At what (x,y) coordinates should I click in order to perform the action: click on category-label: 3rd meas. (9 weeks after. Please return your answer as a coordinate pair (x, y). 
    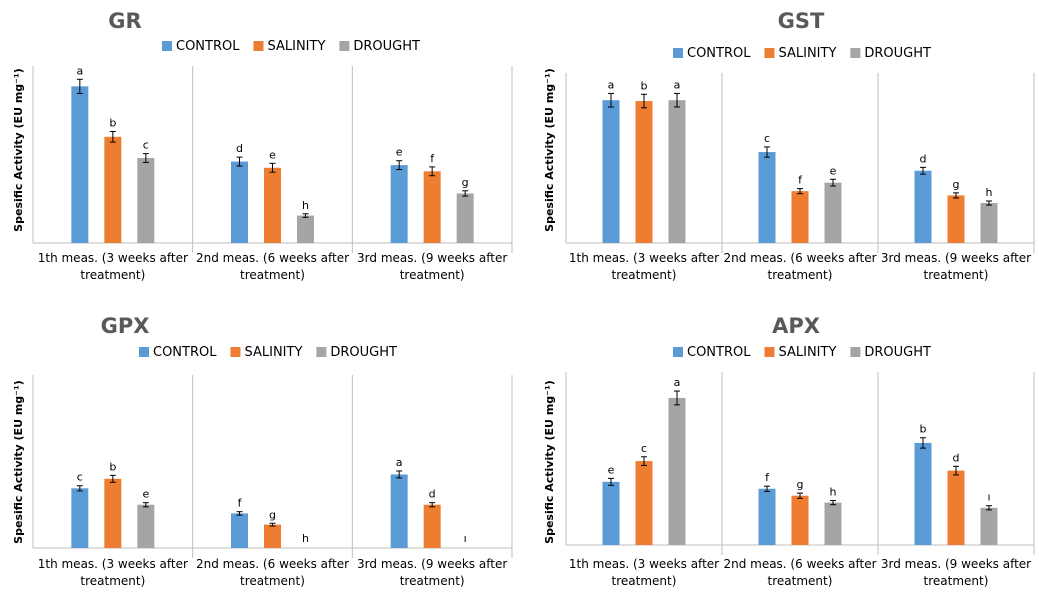
    Looking at the image, I should click on (432, 258).